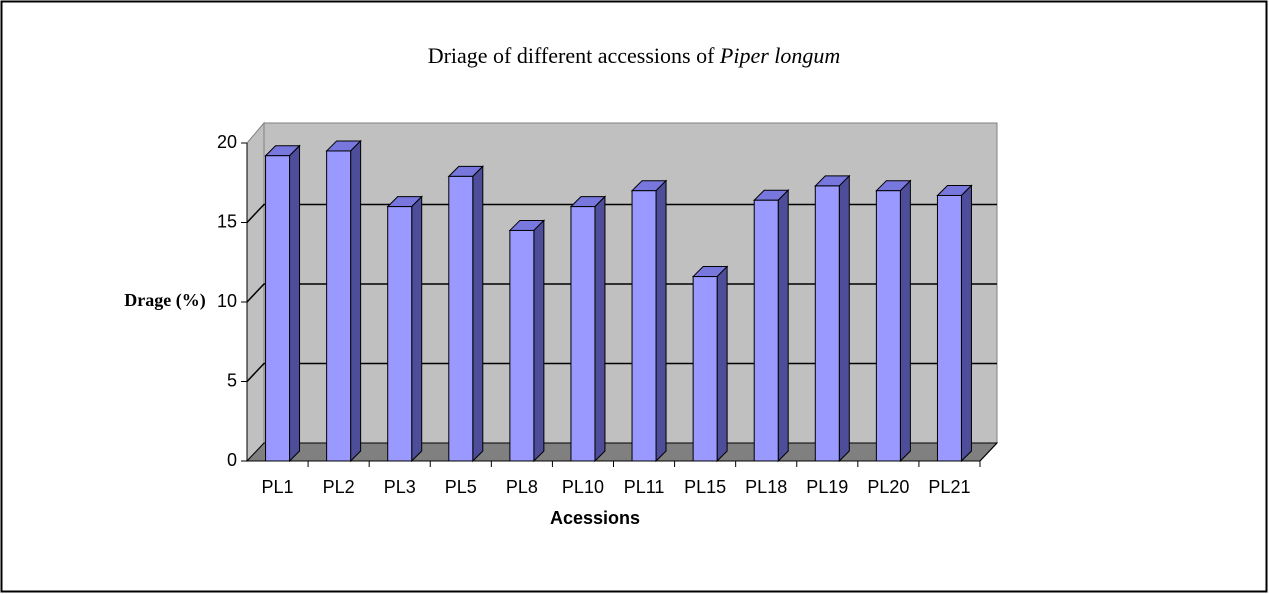  I want to click on x-axis-label: Acessions, so click(595, 518).